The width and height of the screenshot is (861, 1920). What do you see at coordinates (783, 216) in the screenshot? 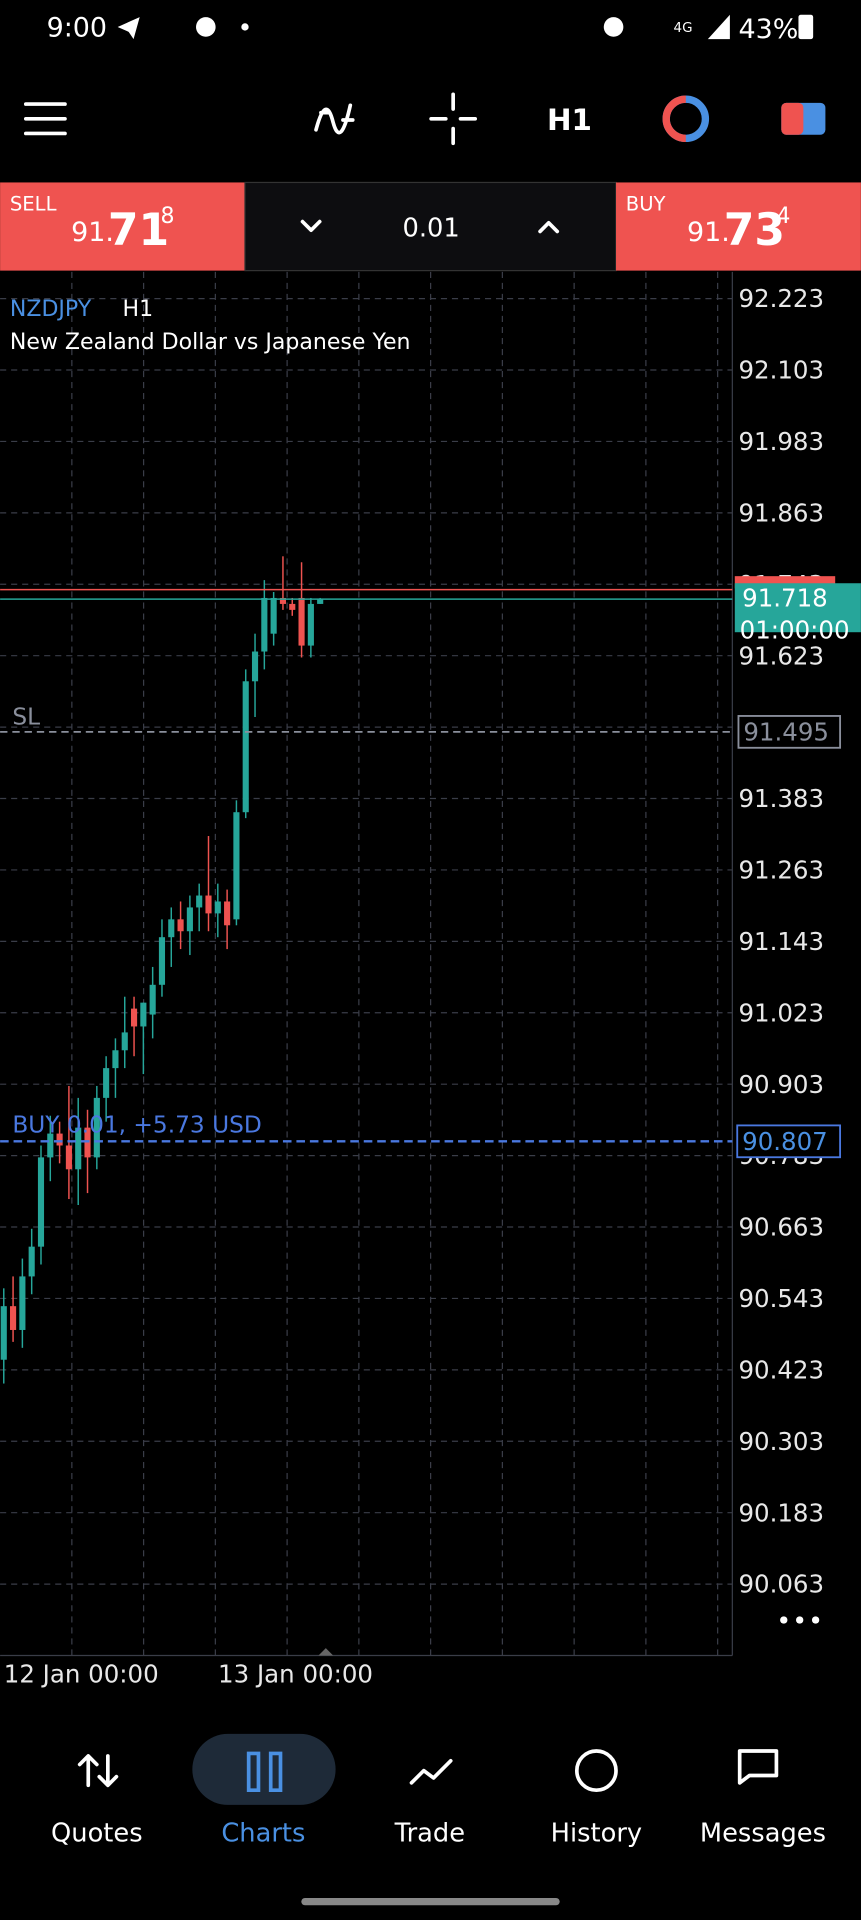
I see `buy-price-sup: 4` at bounding box center [783, 216].